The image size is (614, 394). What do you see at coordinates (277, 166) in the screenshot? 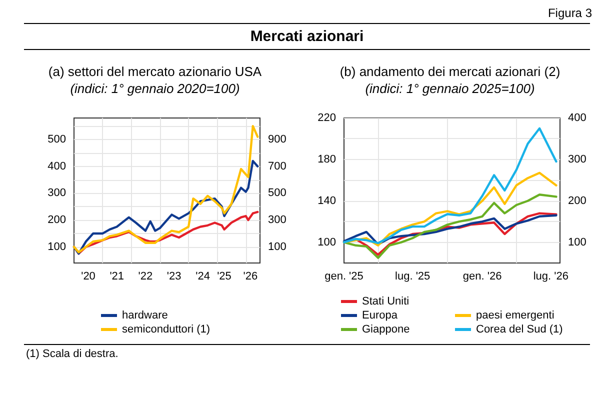
I see `y2-tick-label: 700` at bounding box center [277, 166].